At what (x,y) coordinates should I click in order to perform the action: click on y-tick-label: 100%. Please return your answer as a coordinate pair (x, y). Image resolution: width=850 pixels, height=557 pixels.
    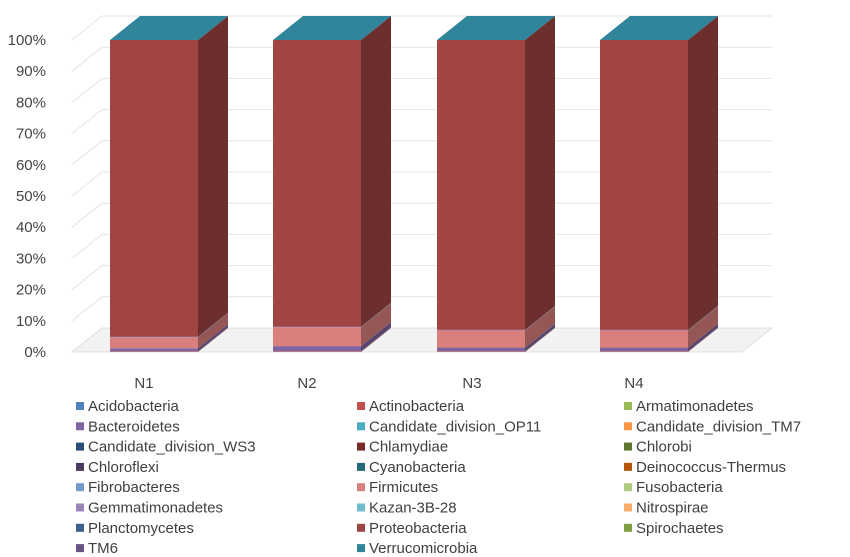
    Looking at the image, I should click on (27, 40).